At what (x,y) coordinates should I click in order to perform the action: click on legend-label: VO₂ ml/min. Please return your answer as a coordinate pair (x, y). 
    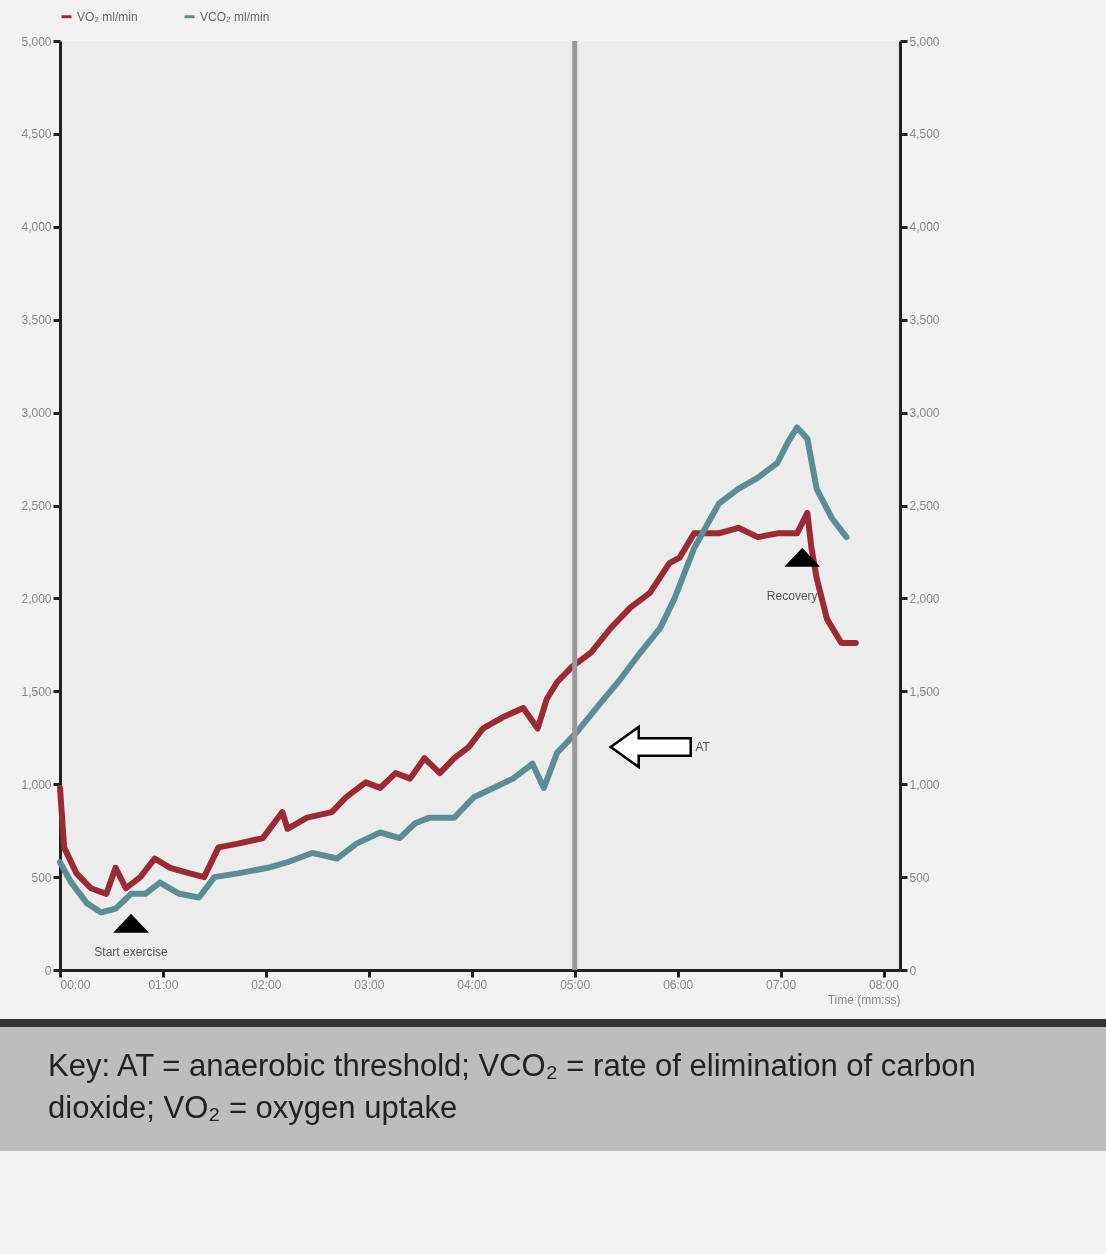
    Looking at the image, I should click on (107, 16).